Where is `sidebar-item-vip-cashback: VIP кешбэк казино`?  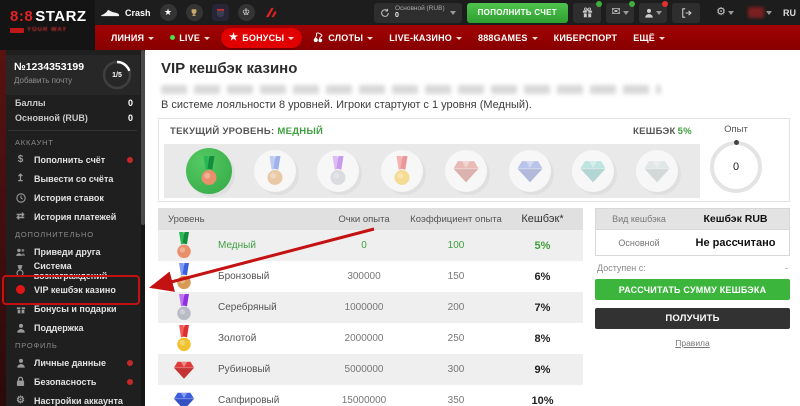
sidebar-item-vip-cashback: VIP кешбэк казино is located at coordinates (72, 289).